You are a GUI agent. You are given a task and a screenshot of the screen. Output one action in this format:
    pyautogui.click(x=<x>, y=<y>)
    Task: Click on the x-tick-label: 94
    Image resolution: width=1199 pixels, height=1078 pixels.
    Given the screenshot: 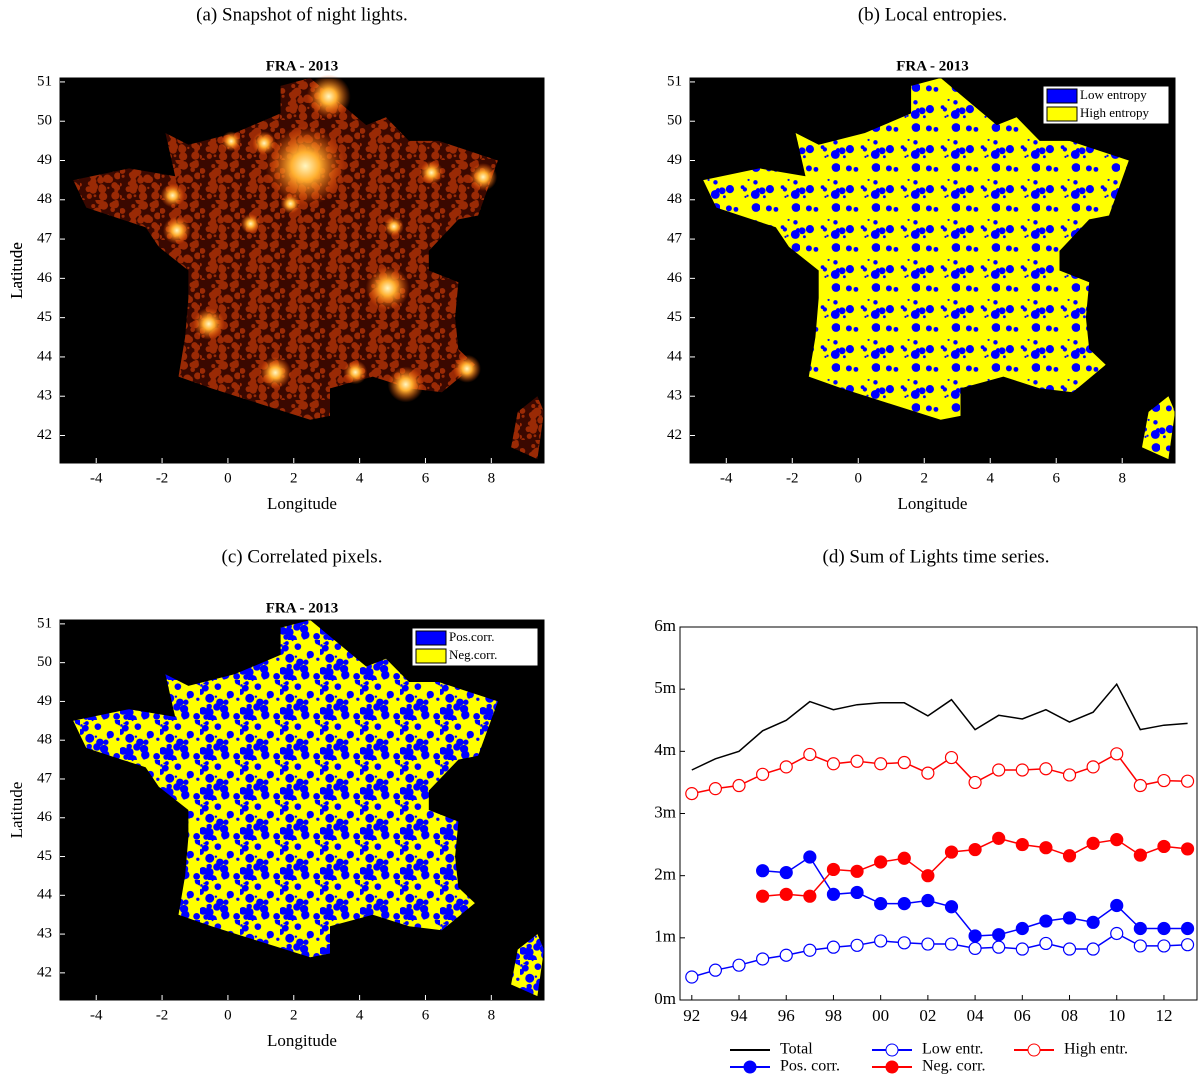 What is the action you would take?
    pyautogui.click(x=740, y=1015)
    